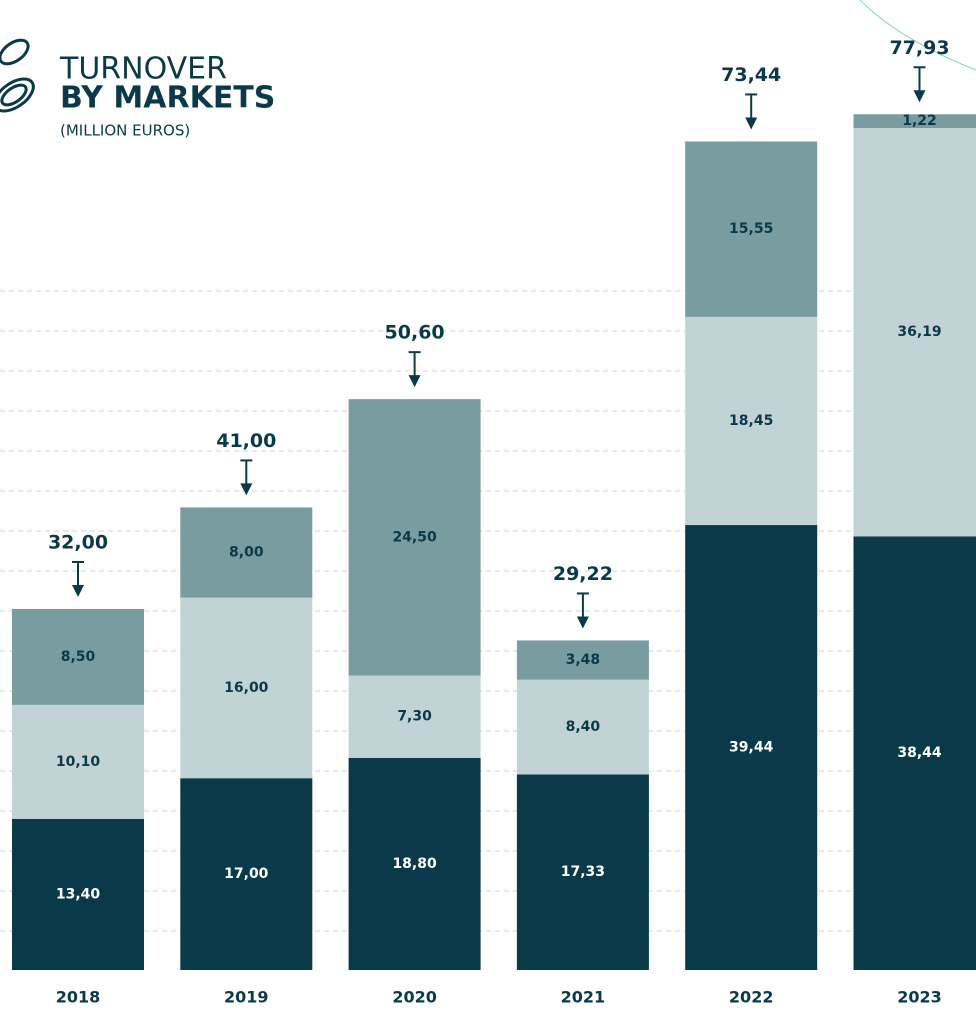 Image resolution: width=976 pixels, height=1010 pixels. What do you see at coordinates (246, 441) in the screenshot?
I see `total-label: 41,00` at bounding box center [246, 441].